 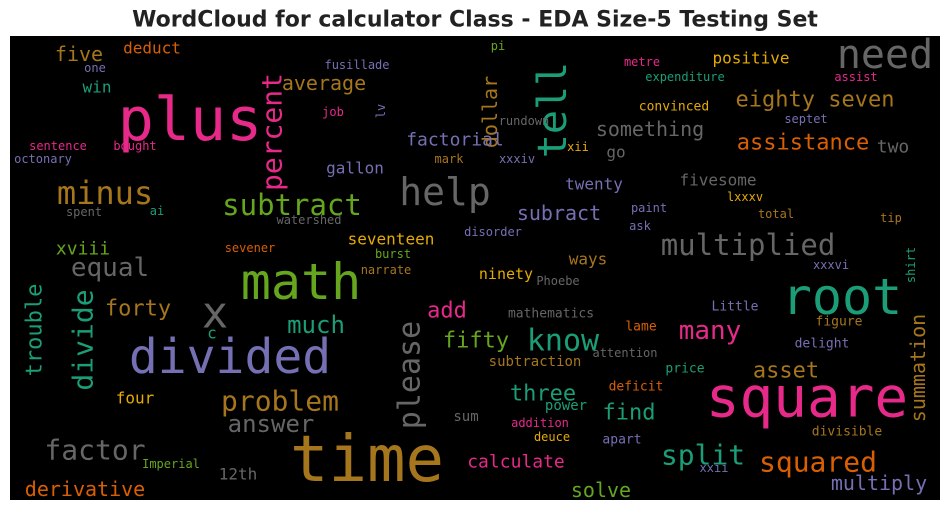 What do you see at coordinates (524, 121) in the screenshot?
I see `word: rundown` at bounding box center [524, 121].